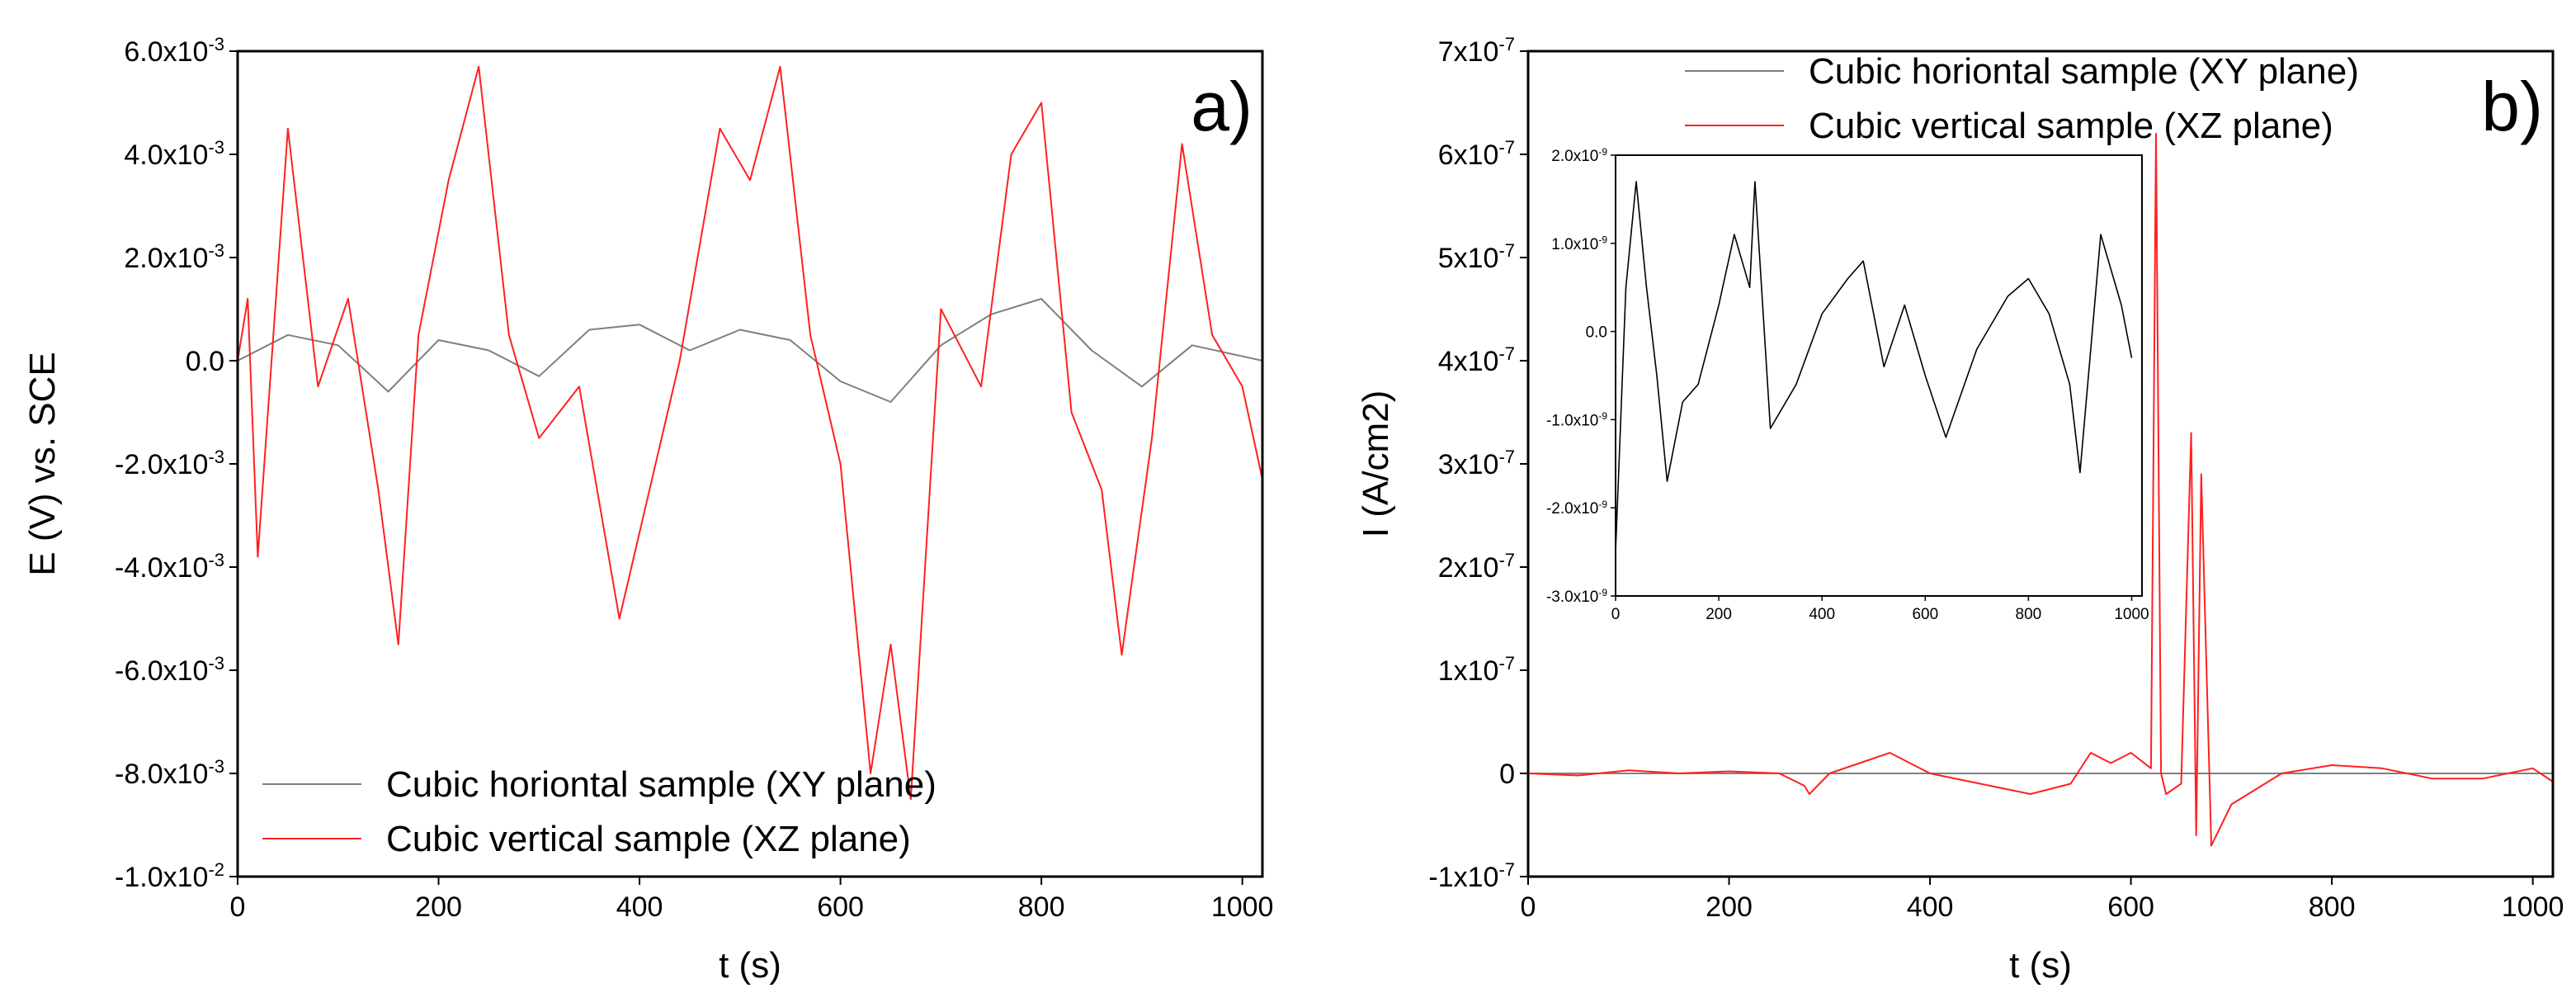 The height and width of the screenshot is (1007, 2576). I want to click on y-tick-label: 6x10⁻⁷, so click(1476, 154).